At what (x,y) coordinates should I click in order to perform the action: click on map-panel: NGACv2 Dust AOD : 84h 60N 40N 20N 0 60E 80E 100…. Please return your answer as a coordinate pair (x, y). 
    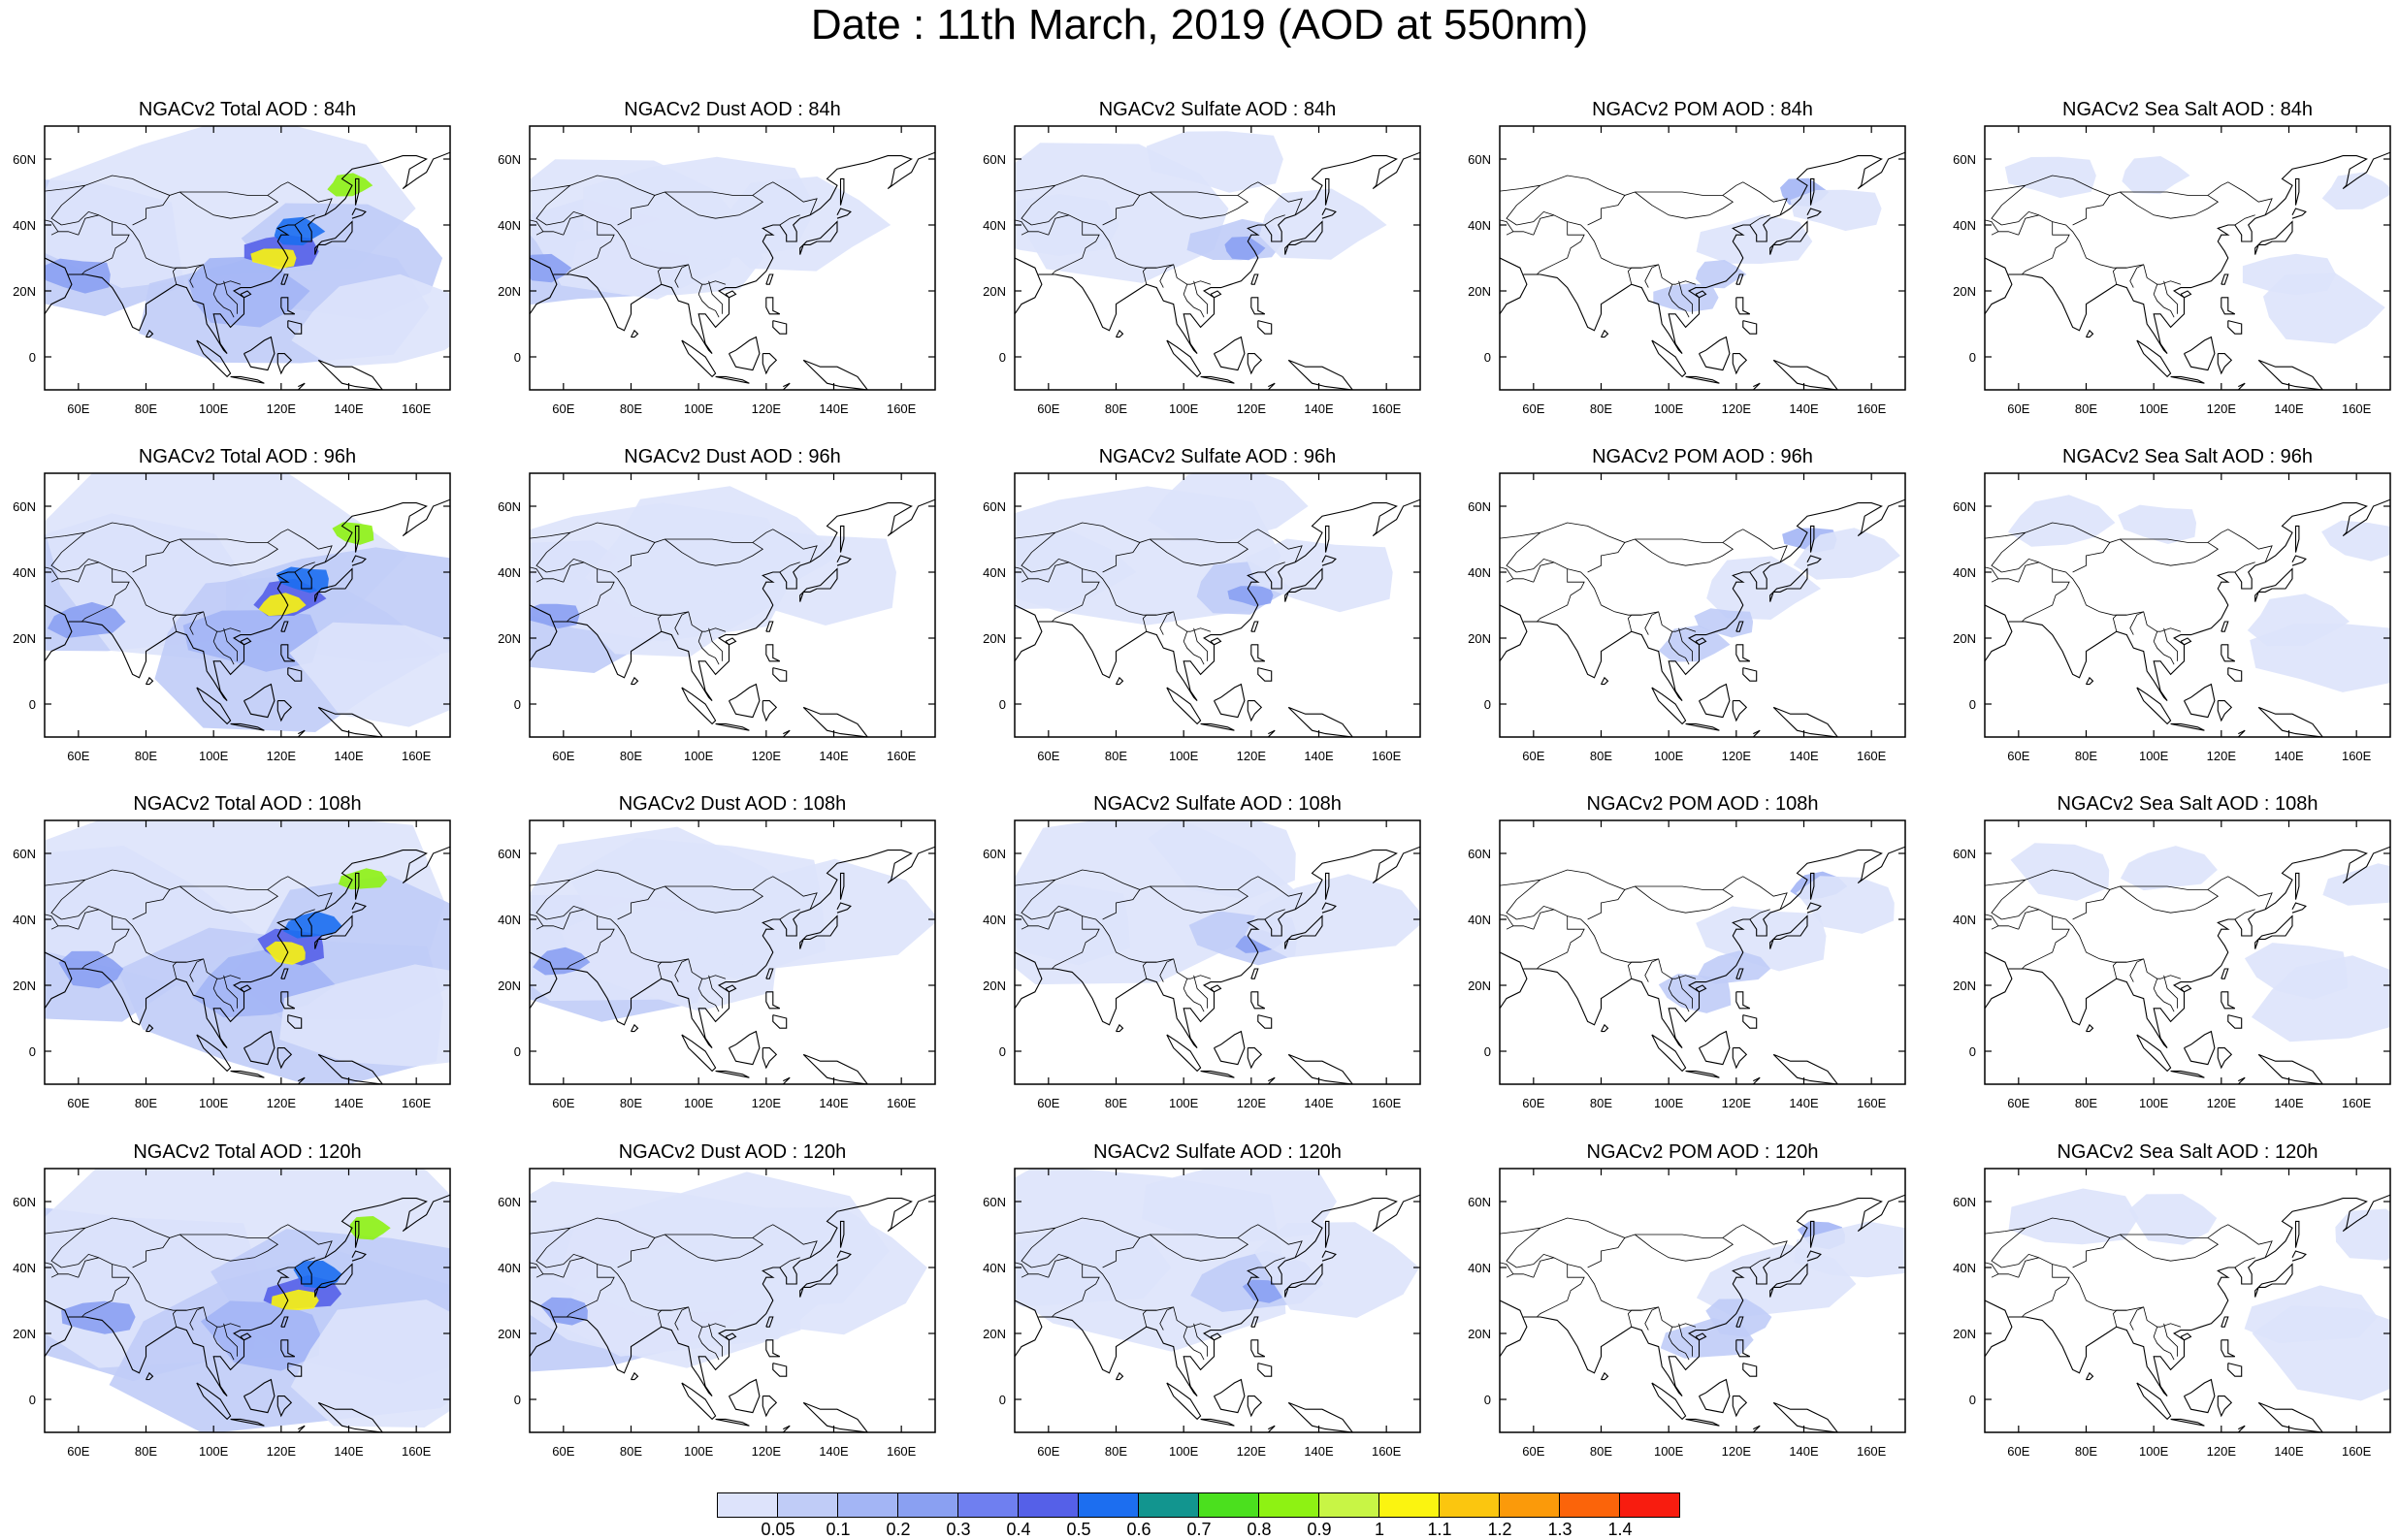
    Looking at the image, I should click on (717, 258).